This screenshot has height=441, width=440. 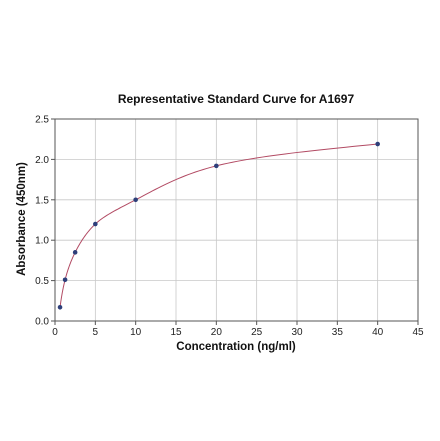 I want to click on x-tick-label: 20, so click(x=217, y=332).